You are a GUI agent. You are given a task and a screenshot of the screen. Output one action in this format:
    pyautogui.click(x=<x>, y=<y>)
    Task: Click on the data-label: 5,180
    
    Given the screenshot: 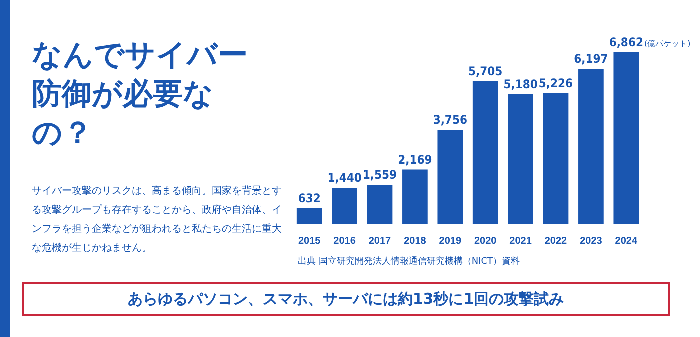 What is the action you would take?
    pyautogui.click(x=521, y=85)
    